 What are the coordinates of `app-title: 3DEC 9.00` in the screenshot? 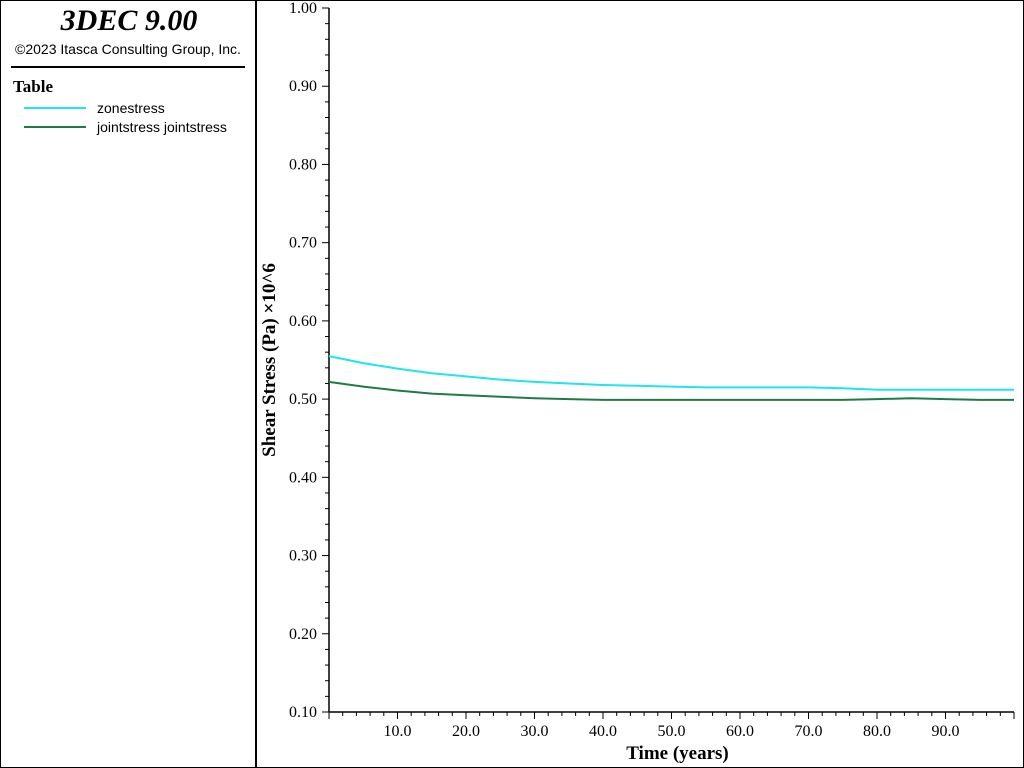 It's located at (129, 20).